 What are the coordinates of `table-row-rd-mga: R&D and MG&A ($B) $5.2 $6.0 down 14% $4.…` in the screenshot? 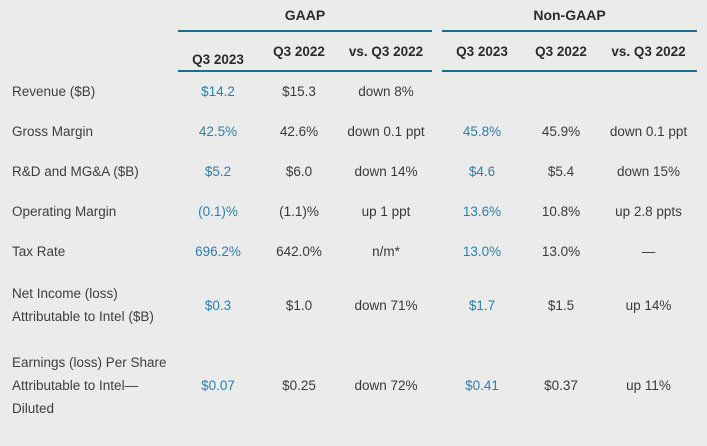 It's located at (348, 171).